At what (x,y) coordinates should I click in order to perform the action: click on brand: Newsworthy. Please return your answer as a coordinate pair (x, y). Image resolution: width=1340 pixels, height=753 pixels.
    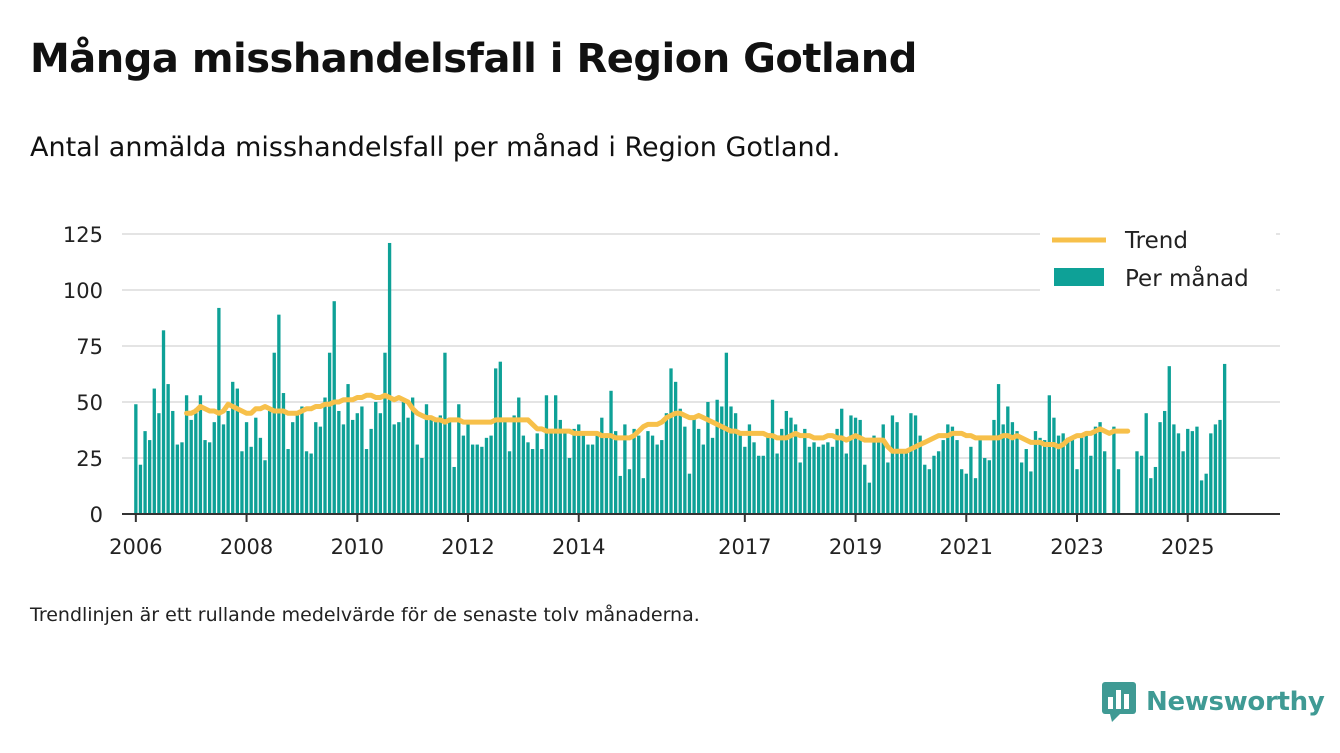
    Looking at the image, I should click on (1213, 702).